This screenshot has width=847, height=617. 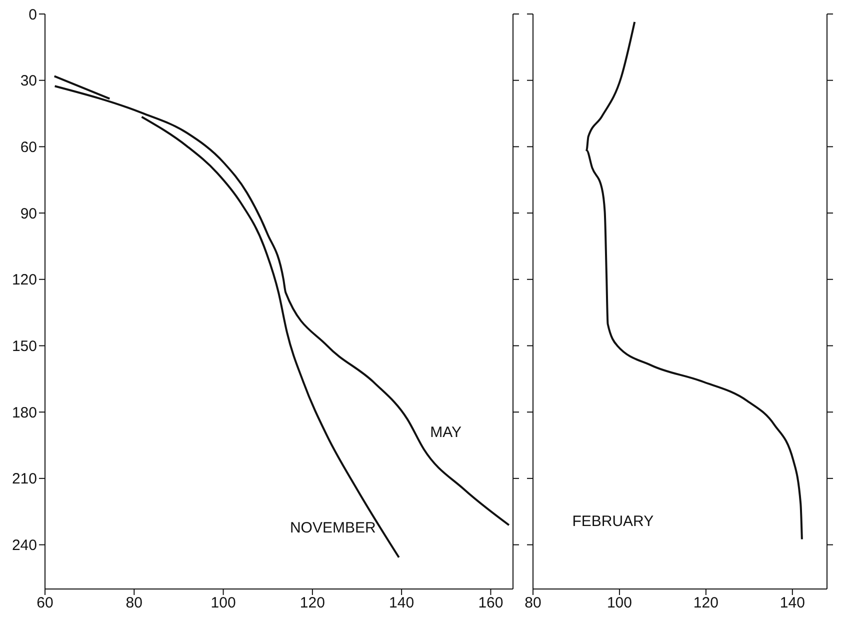 What do you see at coordinates (491, 603) in the screenshot?
I see `x-tick-label: 160` at bounding box center [491, 603].